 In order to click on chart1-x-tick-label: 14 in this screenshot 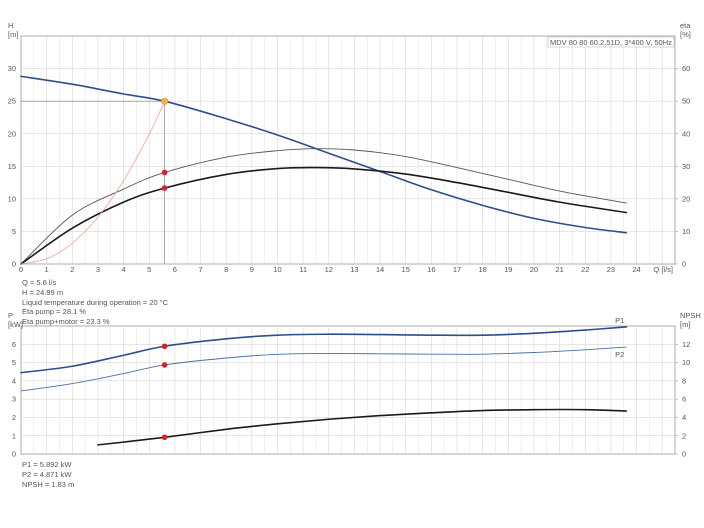, I will do `click(380, 269)`.